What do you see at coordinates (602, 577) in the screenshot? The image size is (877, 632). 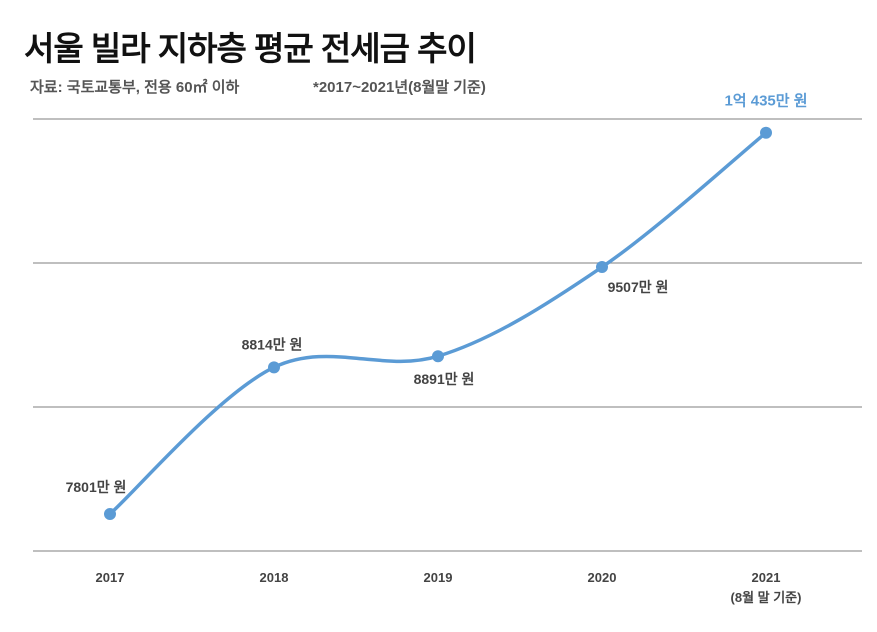 I see `x-tick-label: 2020` at bounding box center [602, 577].